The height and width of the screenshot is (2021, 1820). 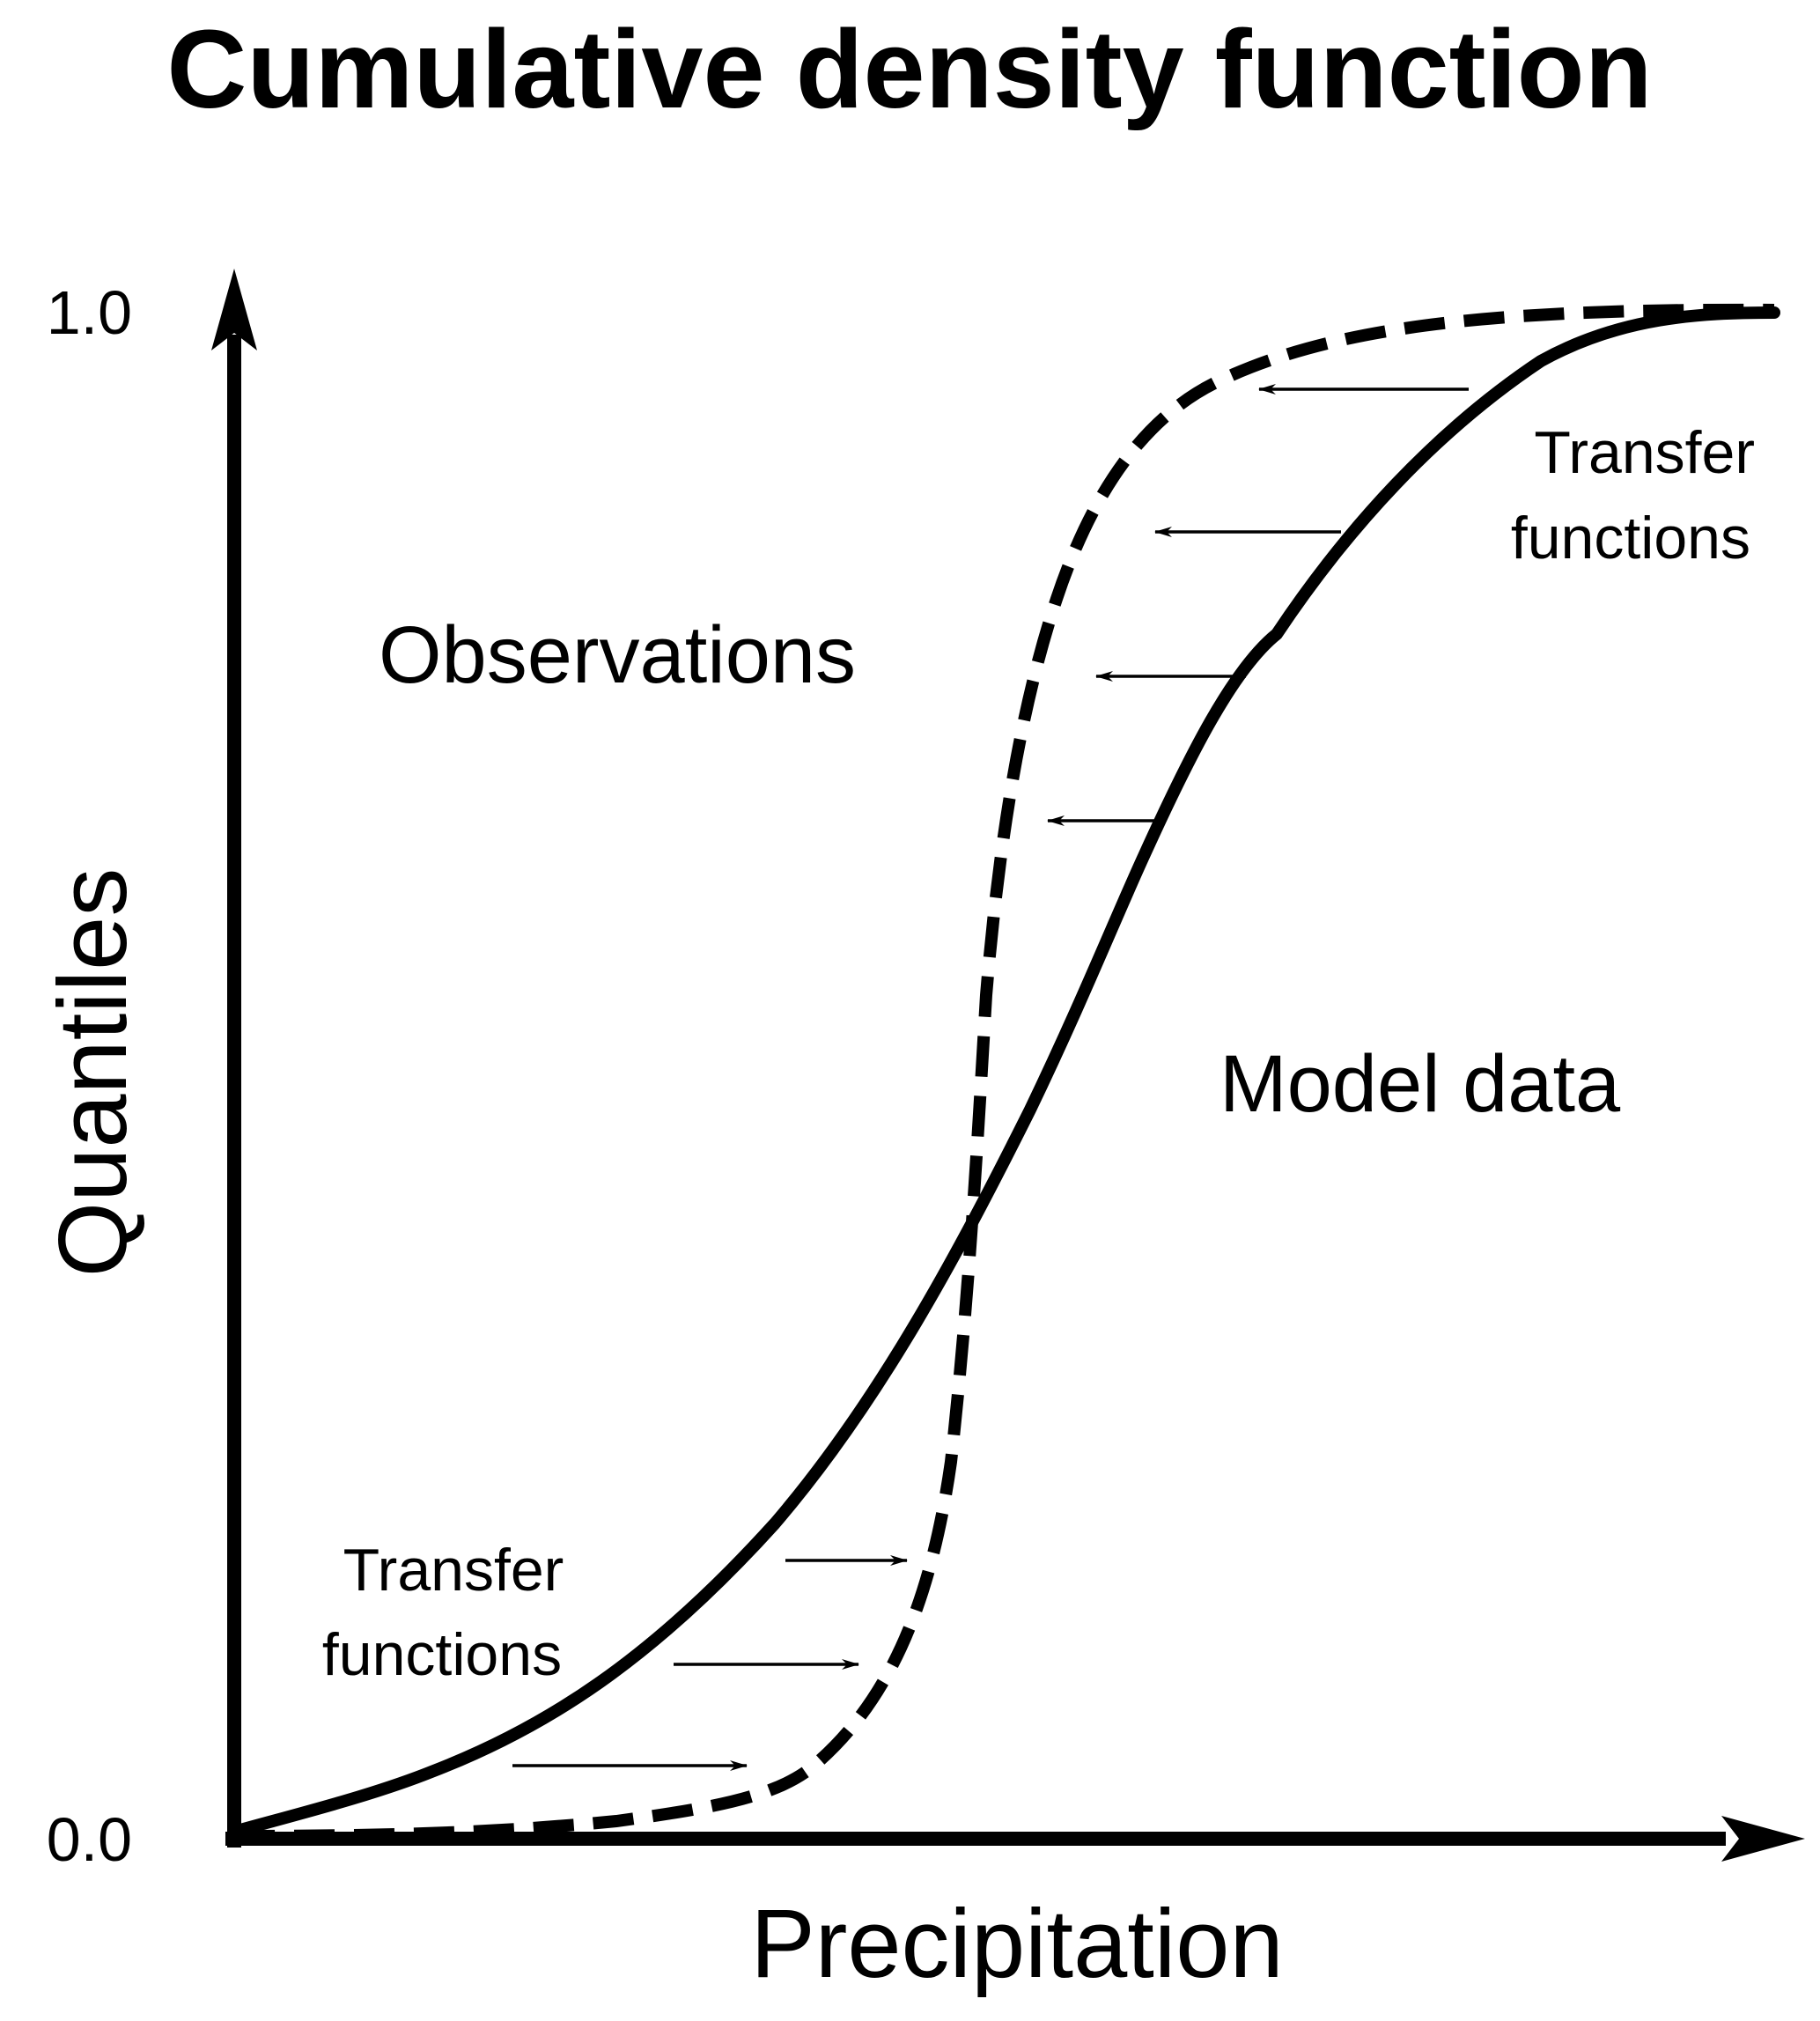 I want to click on diagram-title: Cumulative density function, so click(x=909, y=69).